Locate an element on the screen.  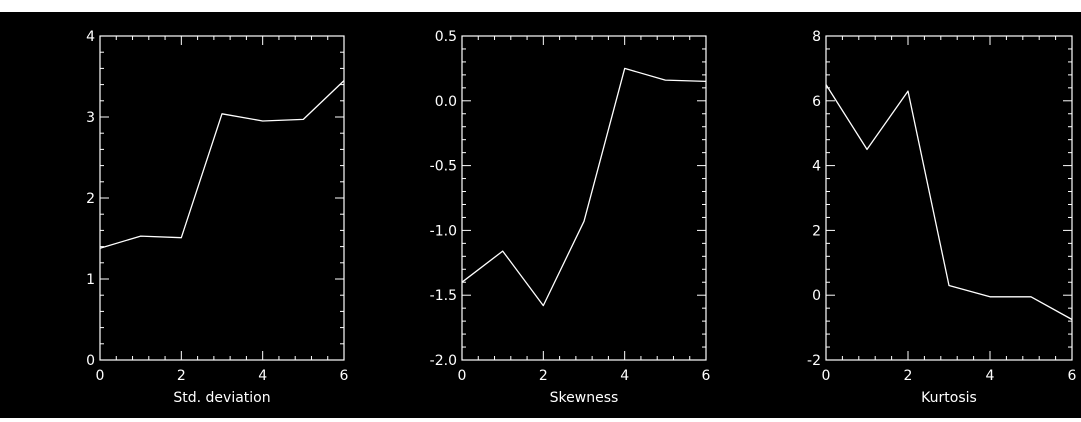
std-deviation-ytick-label: 1 is located at coordinates (90, 280).